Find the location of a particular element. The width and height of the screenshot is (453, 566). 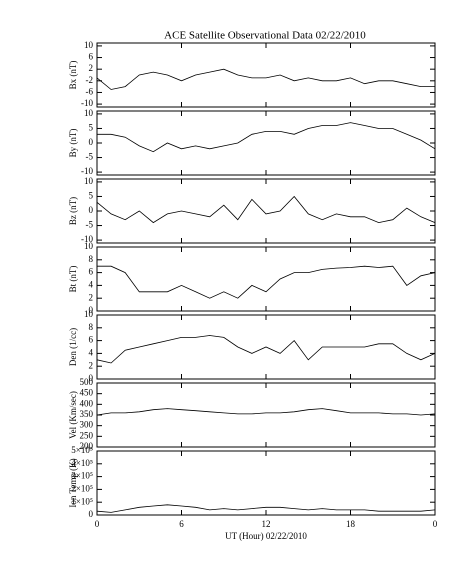

y-tick-label: 400 is located at coordinates (87, 403).